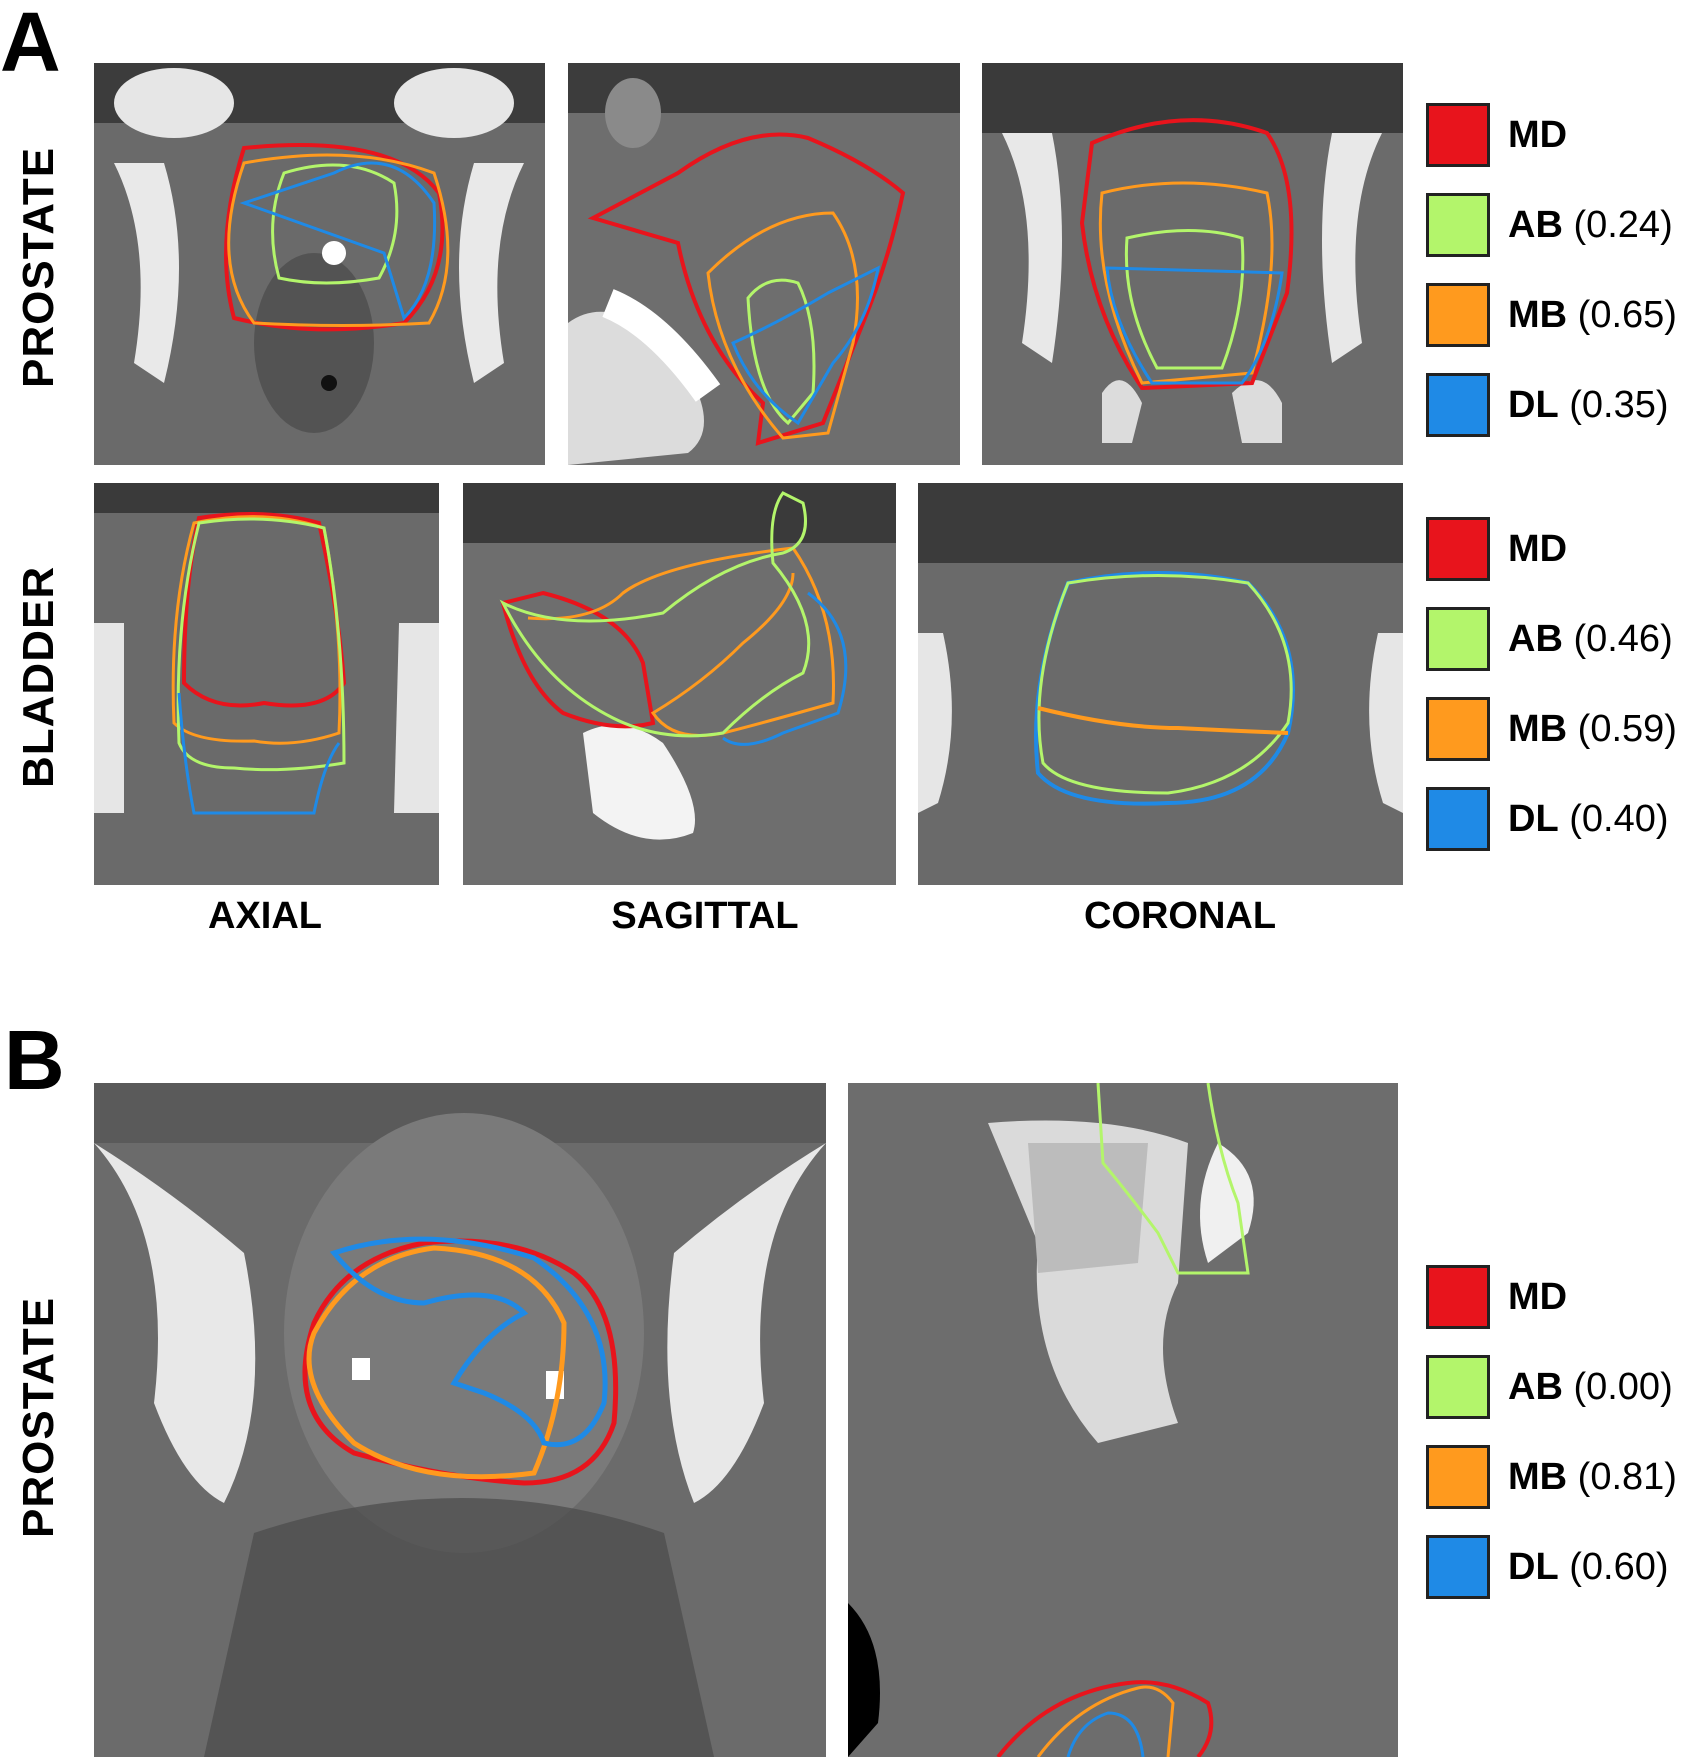 The height and width of the screenshot is (1757, 1693). Describe the element at coordinates (764, 264) in the screenshot. I see `ct-image-prostate-sagittal` at that location.